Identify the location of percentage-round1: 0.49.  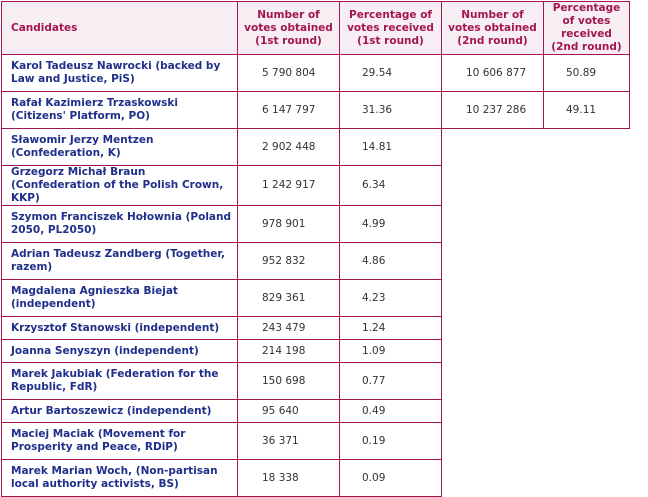
(390, 411).